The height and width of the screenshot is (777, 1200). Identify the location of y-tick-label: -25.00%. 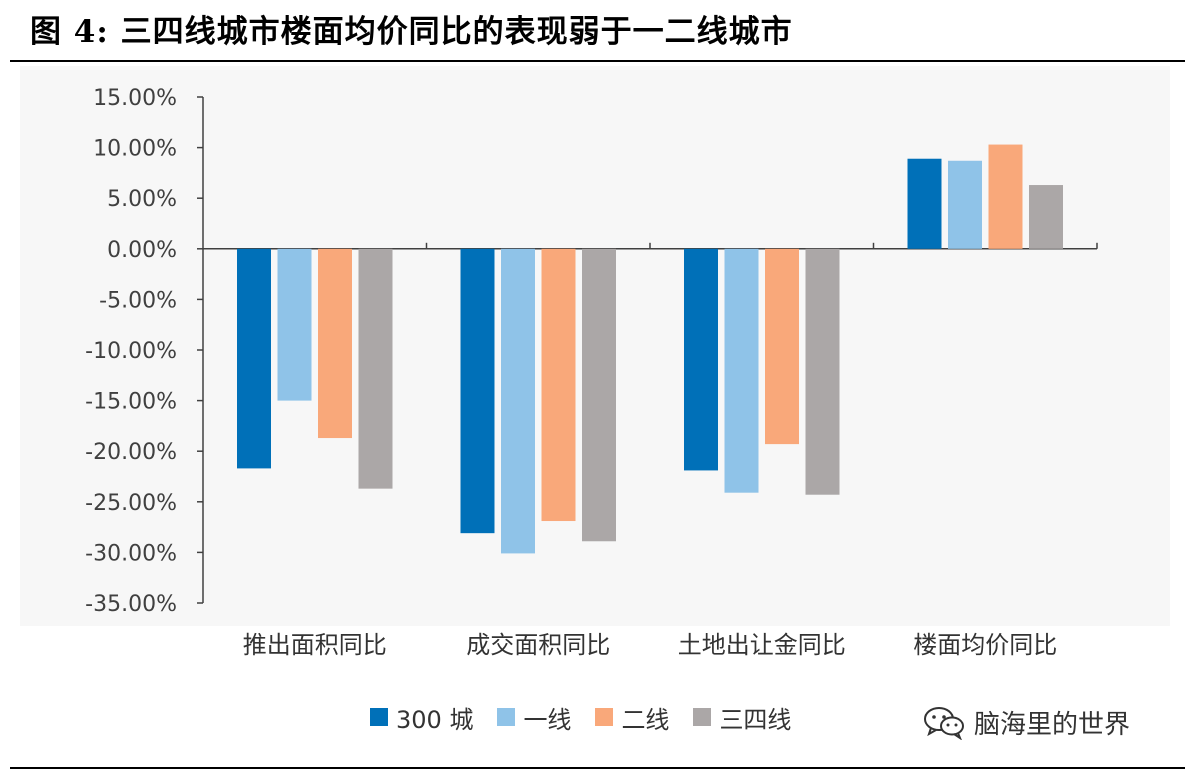
(131, 503).